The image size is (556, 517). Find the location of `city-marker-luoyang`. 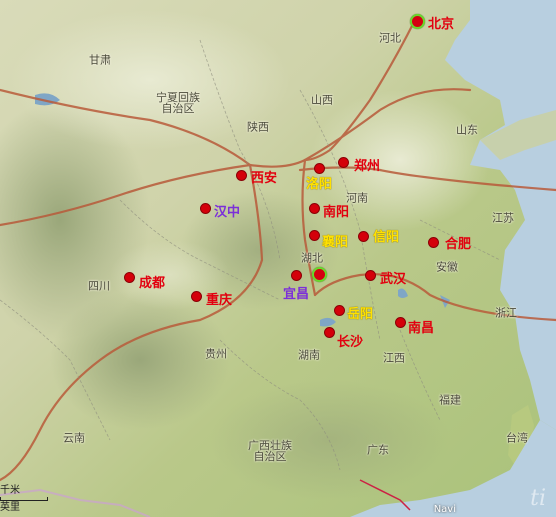

city-marker-luoyang is located at coordinates (319, 168).